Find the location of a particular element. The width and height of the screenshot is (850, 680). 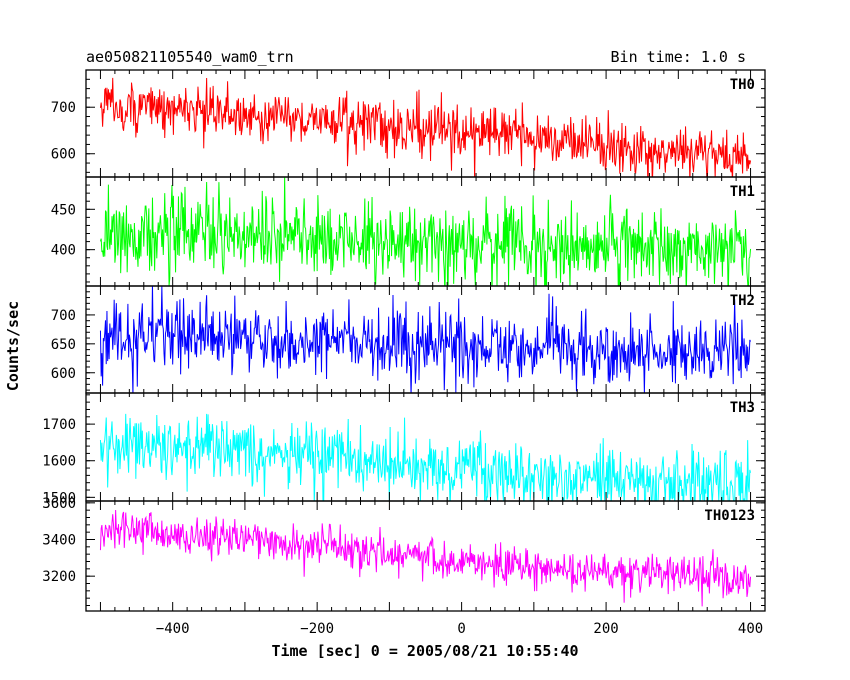

y-tick-label: 650 is located at coordinates (63, 345).